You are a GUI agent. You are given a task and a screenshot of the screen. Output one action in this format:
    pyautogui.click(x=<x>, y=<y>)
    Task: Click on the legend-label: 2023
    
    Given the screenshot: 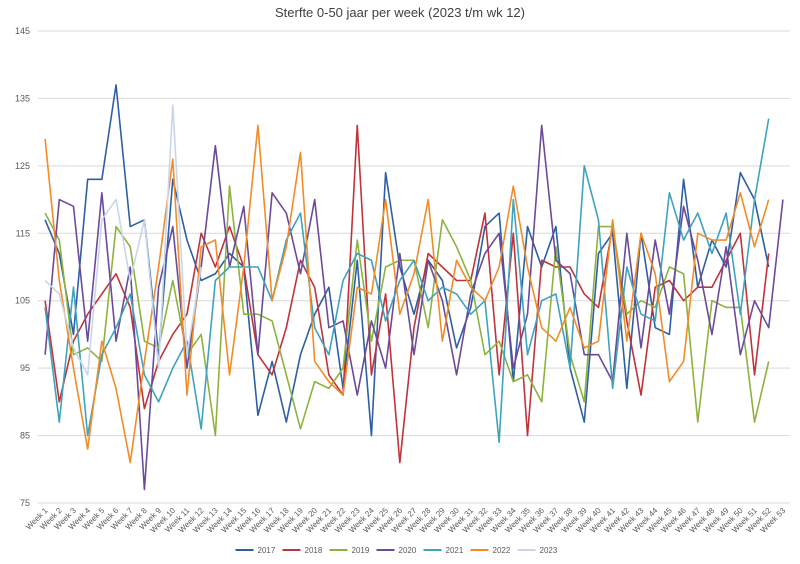 What is the action you would take?
    pyautogui.click(x=549, y=550)
    